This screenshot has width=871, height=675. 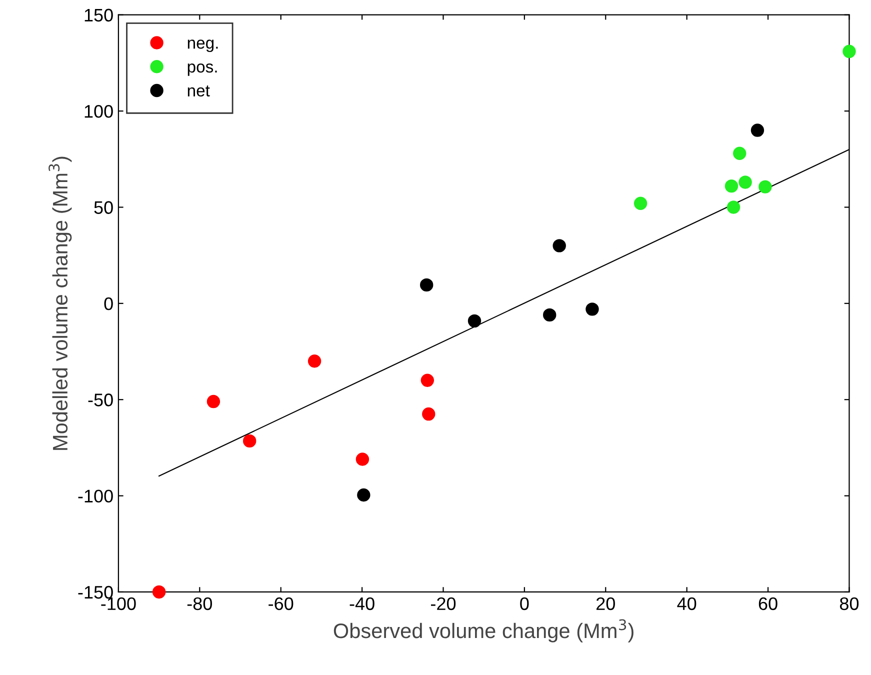 What do you see at coordinates (98, 15) in the screenshot?
I see `y-tick-label: 150` at bounding box center [98, 15].